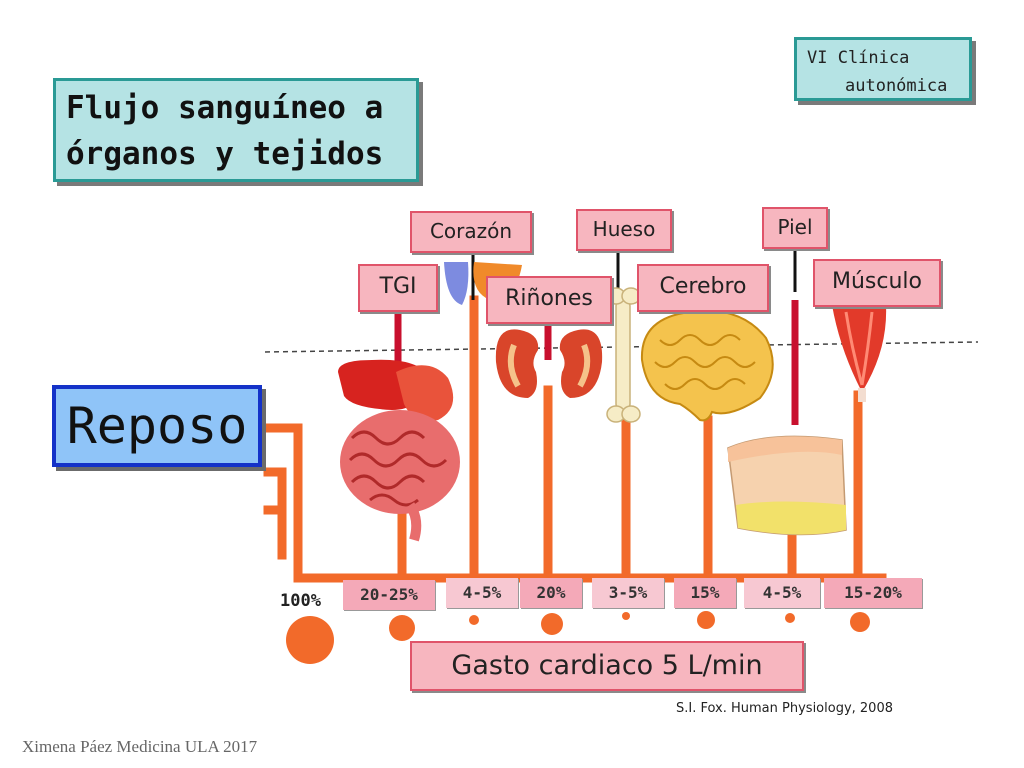  I want to click on section-tag-line1: VI Clínica, so click(858, 58).